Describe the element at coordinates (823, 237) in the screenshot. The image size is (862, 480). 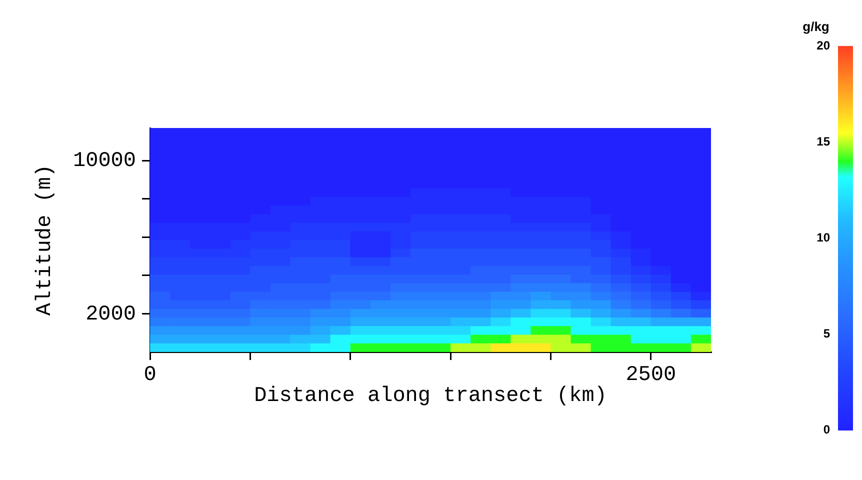
I see `color-bar-label: 10` at that location.